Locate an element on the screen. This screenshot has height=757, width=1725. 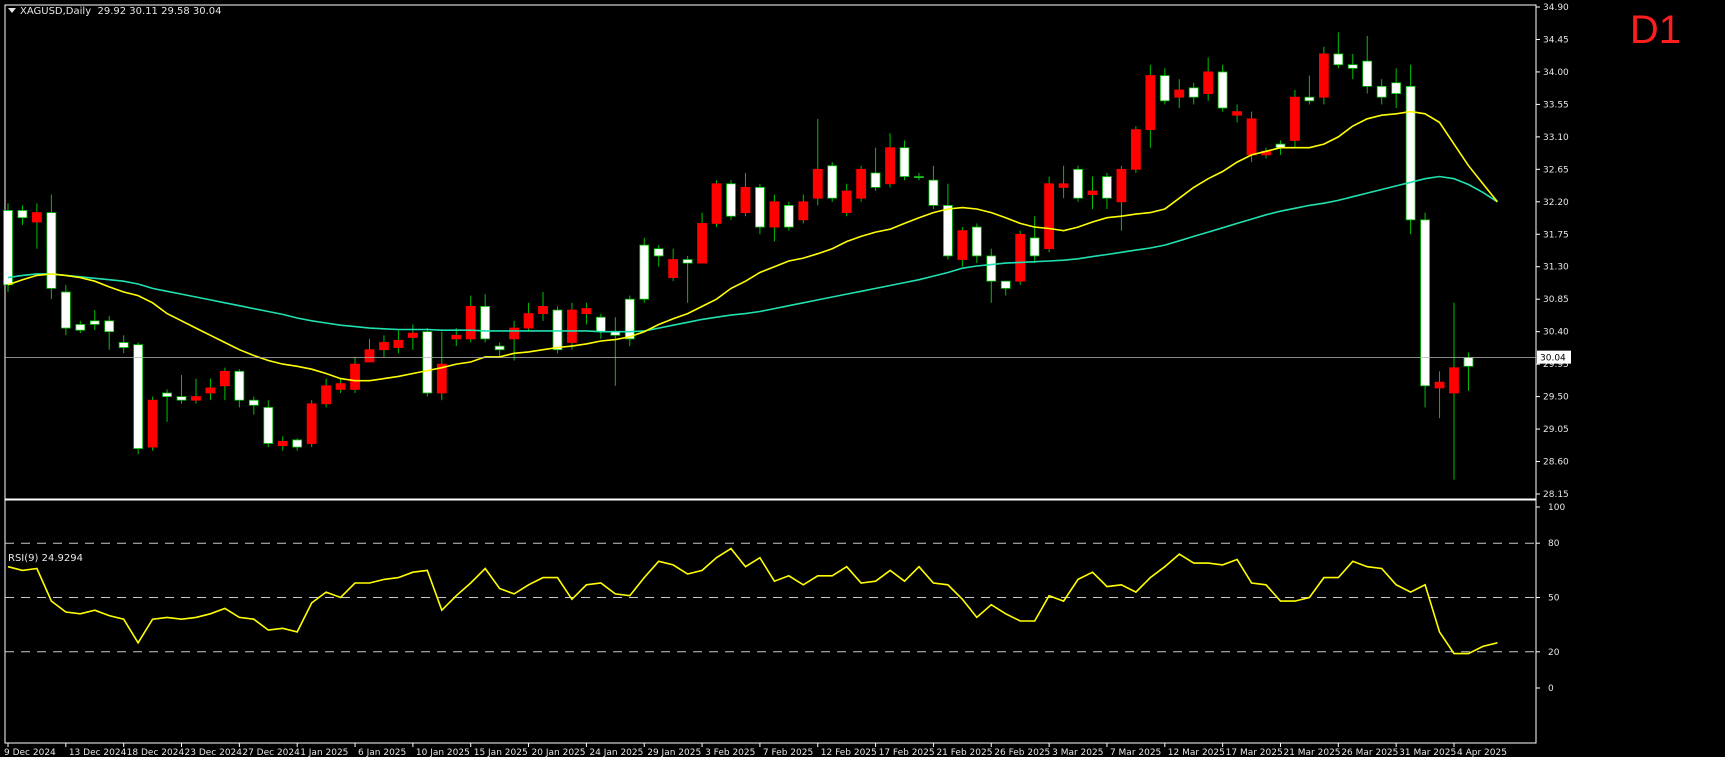
price-tick-label: 32.20 is located at coordinates (1556, 203).